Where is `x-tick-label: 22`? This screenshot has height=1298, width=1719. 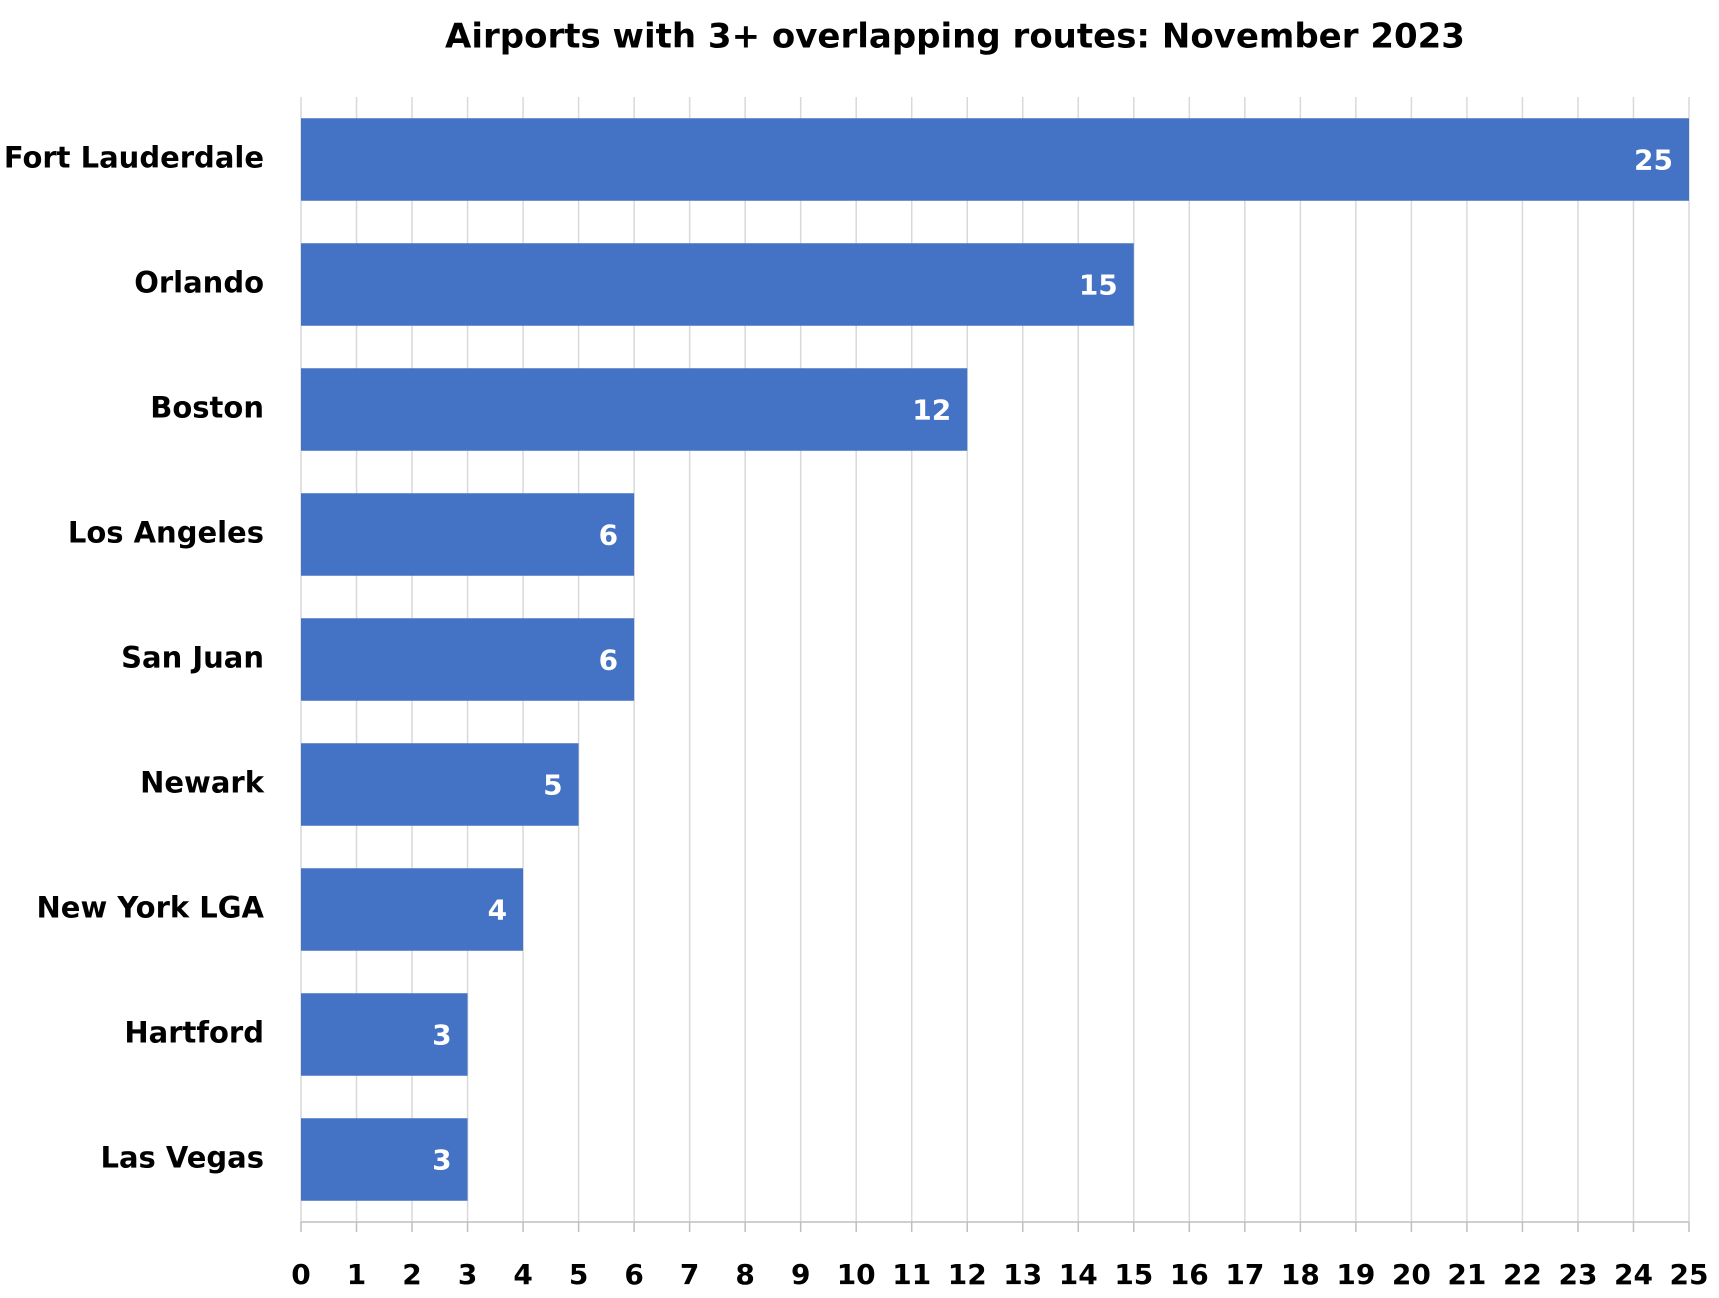 x-tick-label: 22 is located at coordinates (1522, 1274).